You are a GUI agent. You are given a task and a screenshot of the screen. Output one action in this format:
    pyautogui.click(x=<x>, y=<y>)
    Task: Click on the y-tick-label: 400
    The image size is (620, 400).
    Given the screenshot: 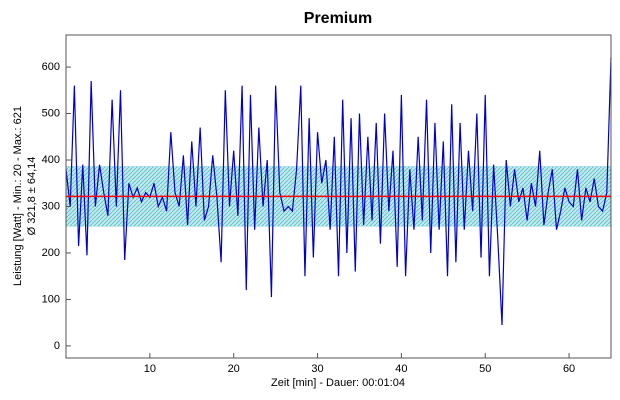 What is the action you would take?
    pyautogui.click(x=51, y=160)
    